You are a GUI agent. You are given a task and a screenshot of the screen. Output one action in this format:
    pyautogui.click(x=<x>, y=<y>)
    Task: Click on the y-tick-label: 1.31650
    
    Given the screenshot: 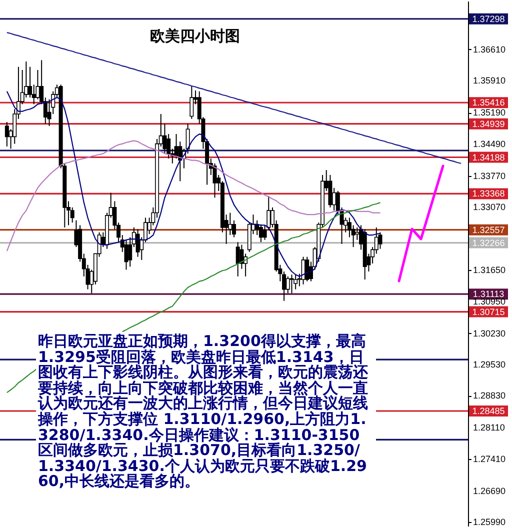 What is the action you would take?
    pyautogui.click(x=489, y=270)
    